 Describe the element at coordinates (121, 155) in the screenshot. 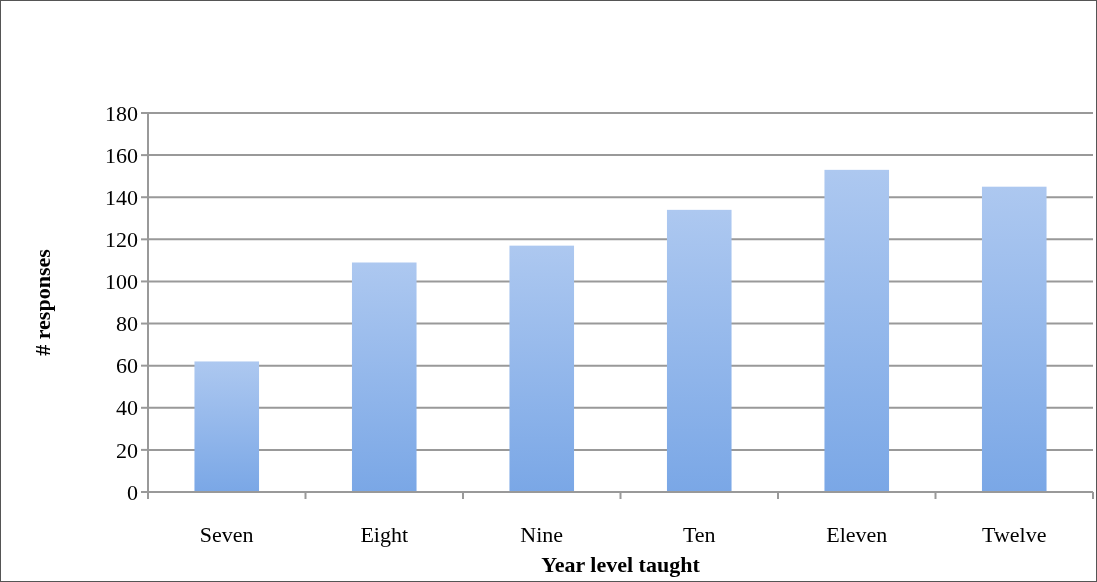

I see `y-tick-label: 160` at that location.